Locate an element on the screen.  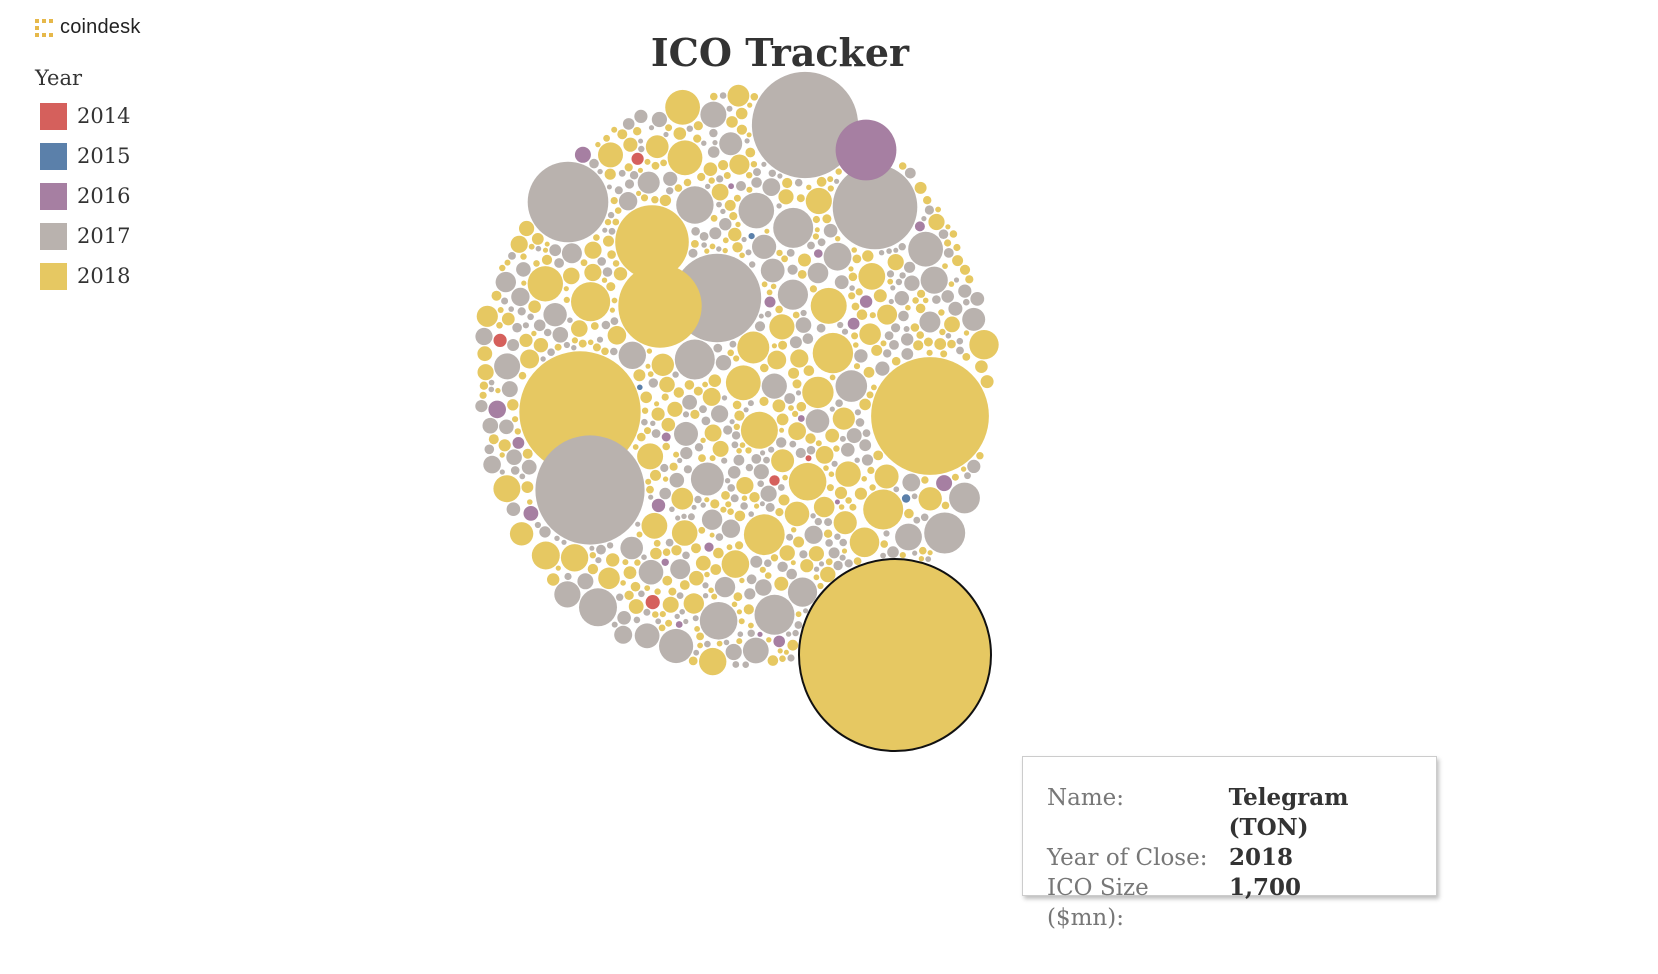
legend-item-2018: 2018 is located at coordinates (85, 276).